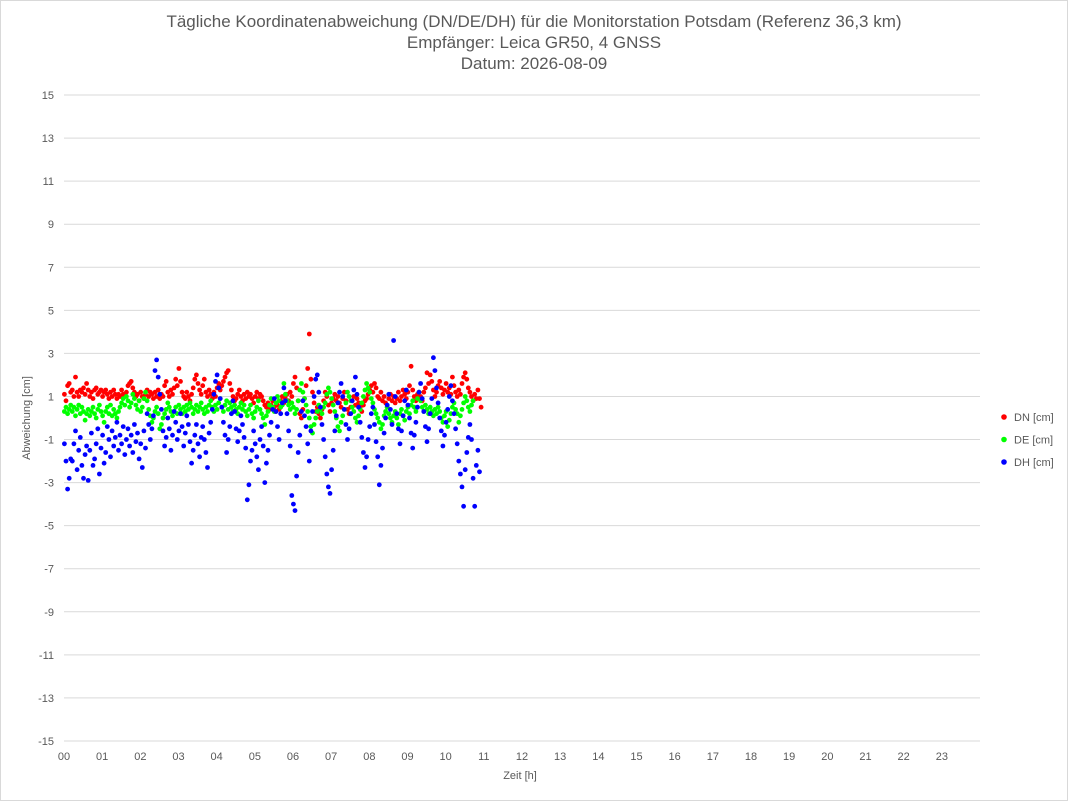  What do you see at coordinates (178, 757) in the screenshot?
I see `x-tick-label: 03` at bounding box center [178, 757].